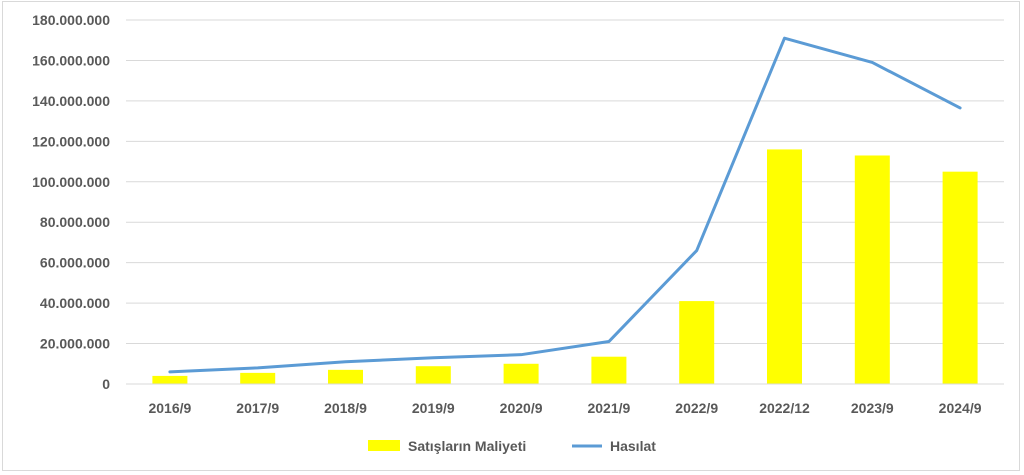 The height and width of the screenshot is (475, 1024). I want to click on y-tick-label: 80.000.000, so click(75, 222).